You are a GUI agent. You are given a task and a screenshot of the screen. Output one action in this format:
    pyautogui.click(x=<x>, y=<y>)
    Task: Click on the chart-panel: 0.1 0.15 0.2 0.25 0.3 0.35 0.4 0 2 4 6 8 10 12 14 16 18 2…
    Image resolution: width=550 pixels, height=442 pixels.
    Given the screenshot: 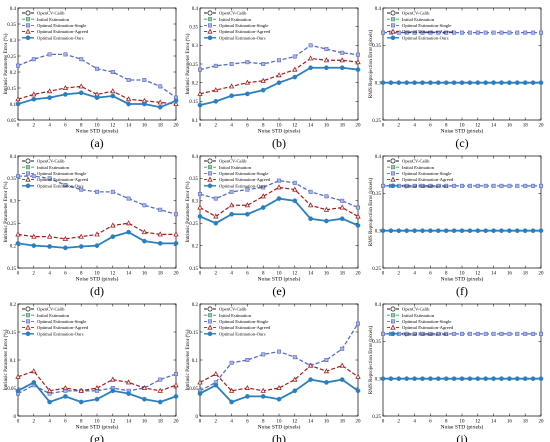 What is the action you would take?
    pyautogui.click(x=272, y=78)
    